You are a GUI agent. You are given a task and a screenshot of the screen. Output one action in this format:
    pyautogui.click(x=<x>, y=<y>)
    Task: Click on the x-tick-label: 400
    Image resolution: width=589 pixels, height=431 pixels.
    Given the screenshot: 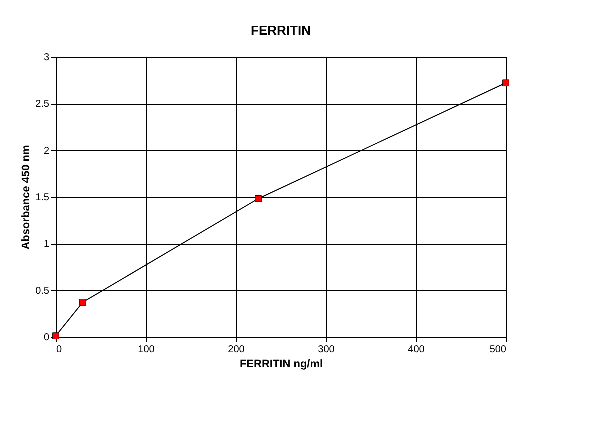 What is the action you would take?
    pyautogui.click(x=417, y=350)
    